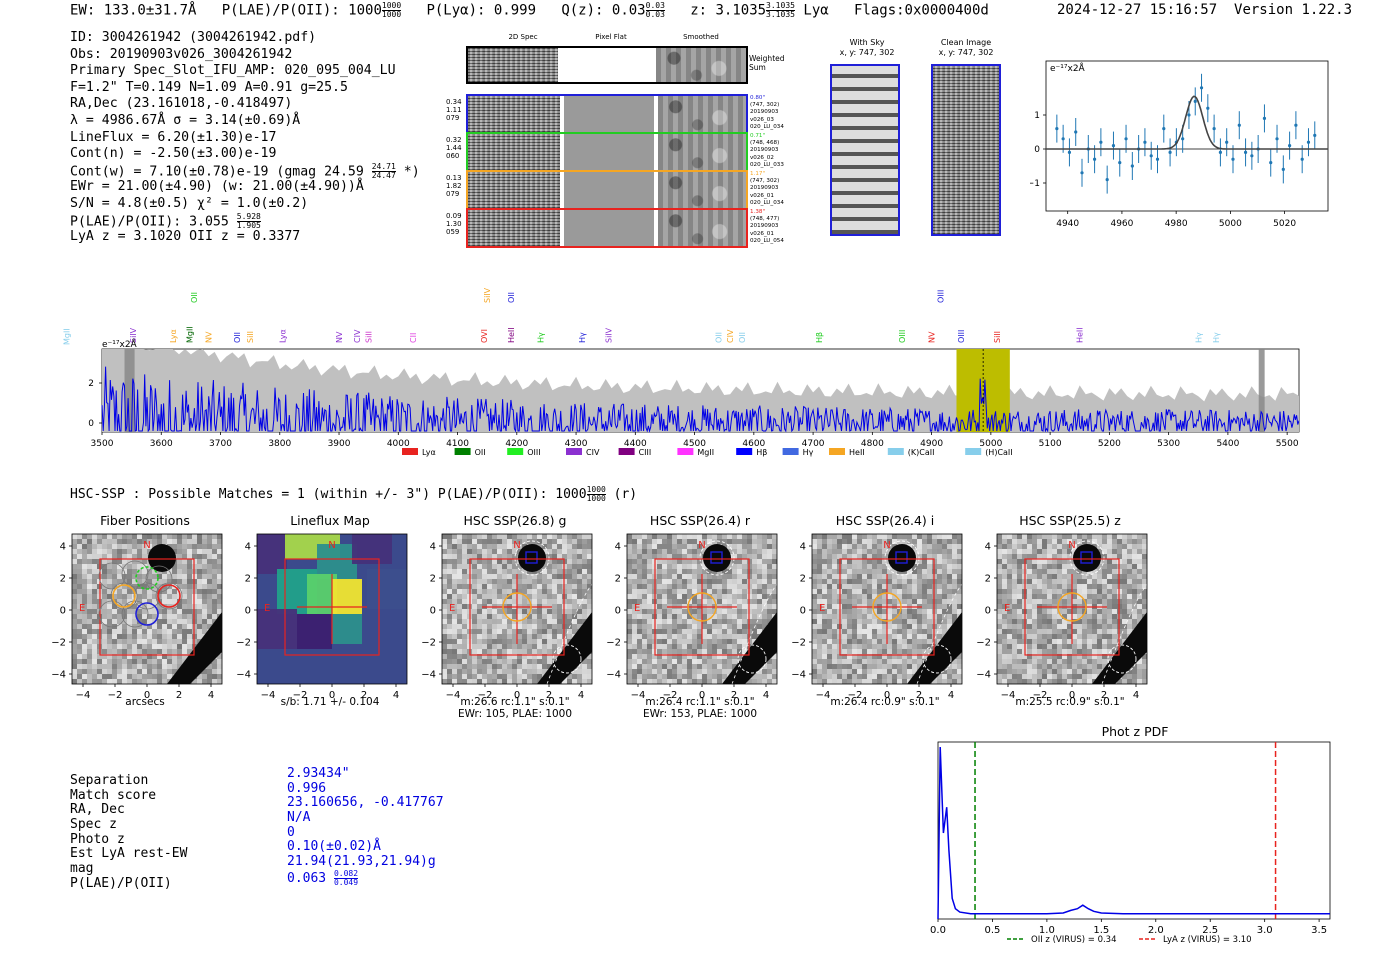 The height and width of the screenshot is (953, 1400). What do you see at coordinates (133, 10) in the screenshot?
I see `header-ew: EW: 133.0±31.7Å` at bounding box center [133, 10].